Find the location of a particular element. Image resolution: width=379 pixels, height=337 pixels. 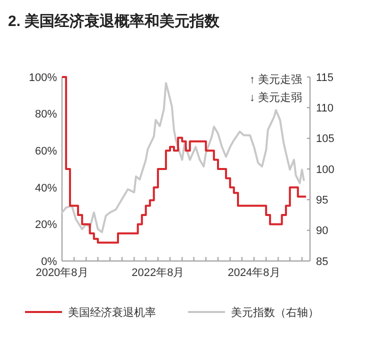

legend-label: 美国经济衰退机率 is located at coordinates (112, 312).